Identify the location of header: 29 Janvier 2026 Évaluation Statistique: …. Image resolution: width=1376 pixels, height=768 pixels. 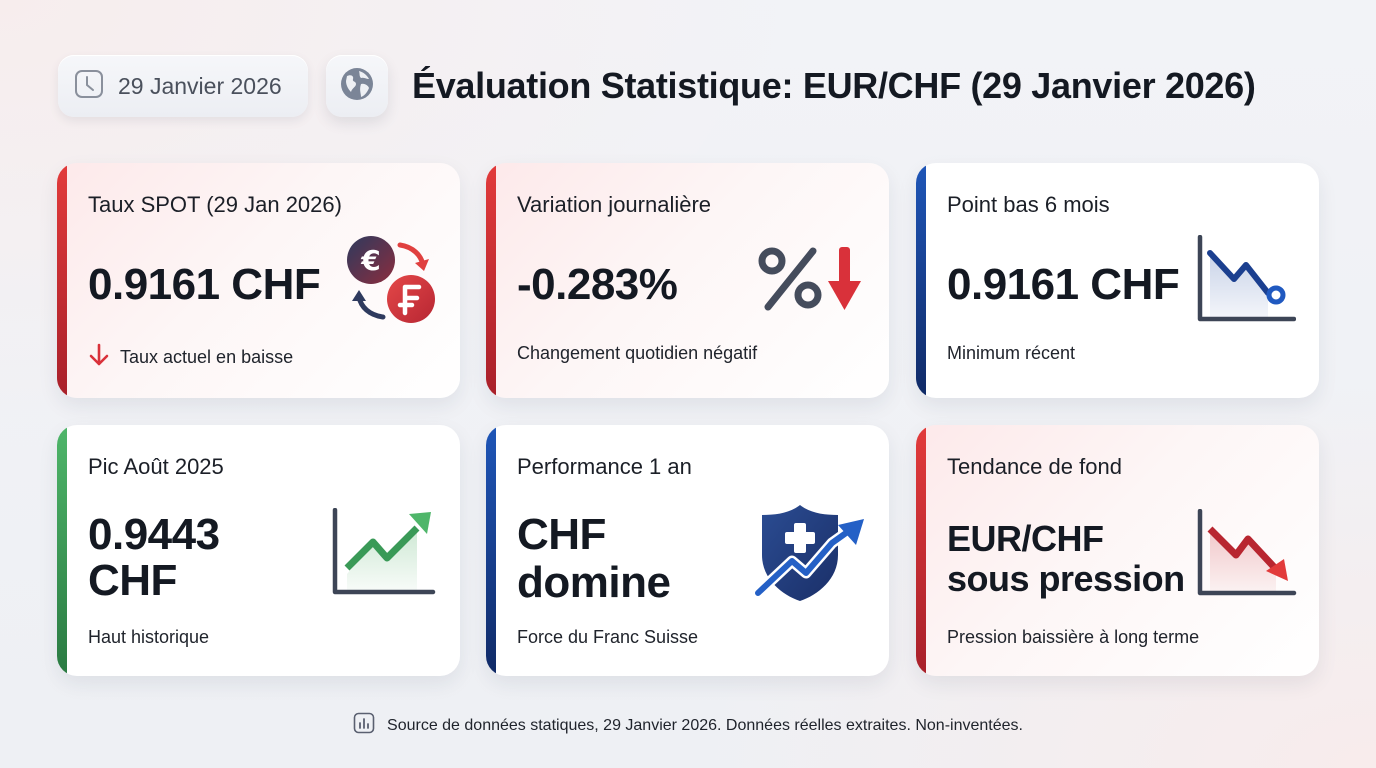
(657, 86).